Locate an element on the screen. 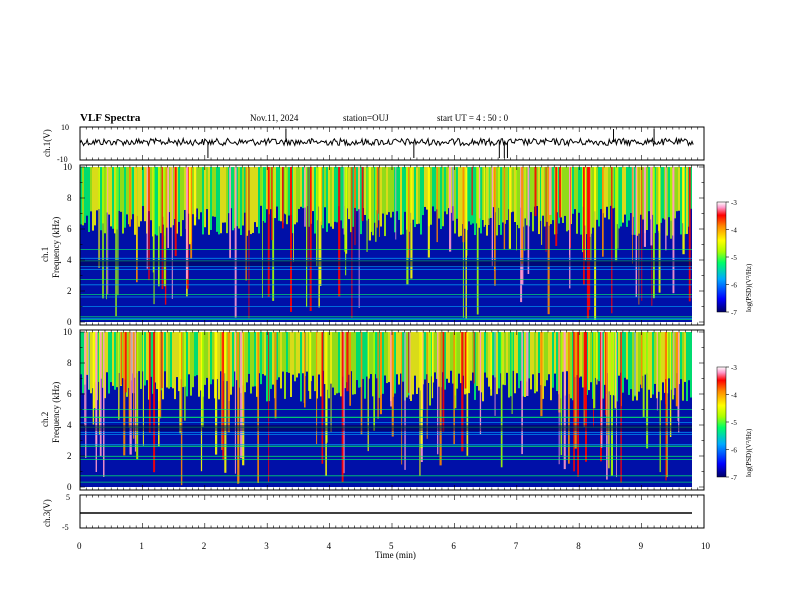 Image resolution: width=792 pixels, height=612 pixels. ch1-ytick-top: 10 is located at coordinates (65, 127).